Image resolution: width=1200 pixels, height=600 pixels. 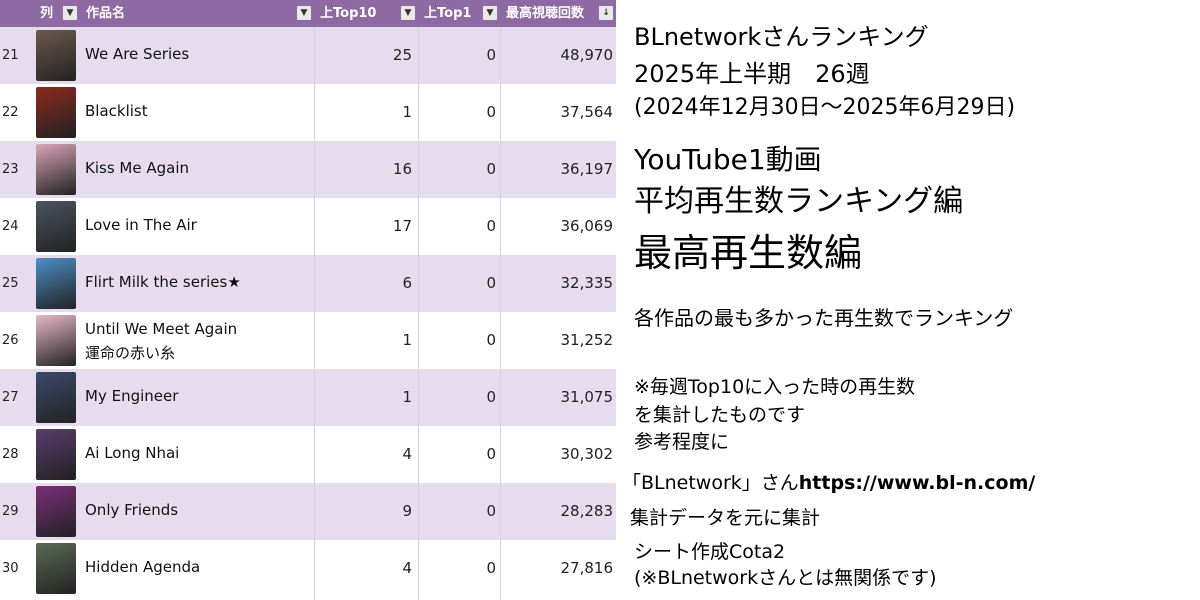 What do you see at coordinates (132, 453) in the screenshot?
I see `row-title: Ai Long Nhai` at bounding box center [132, 453].